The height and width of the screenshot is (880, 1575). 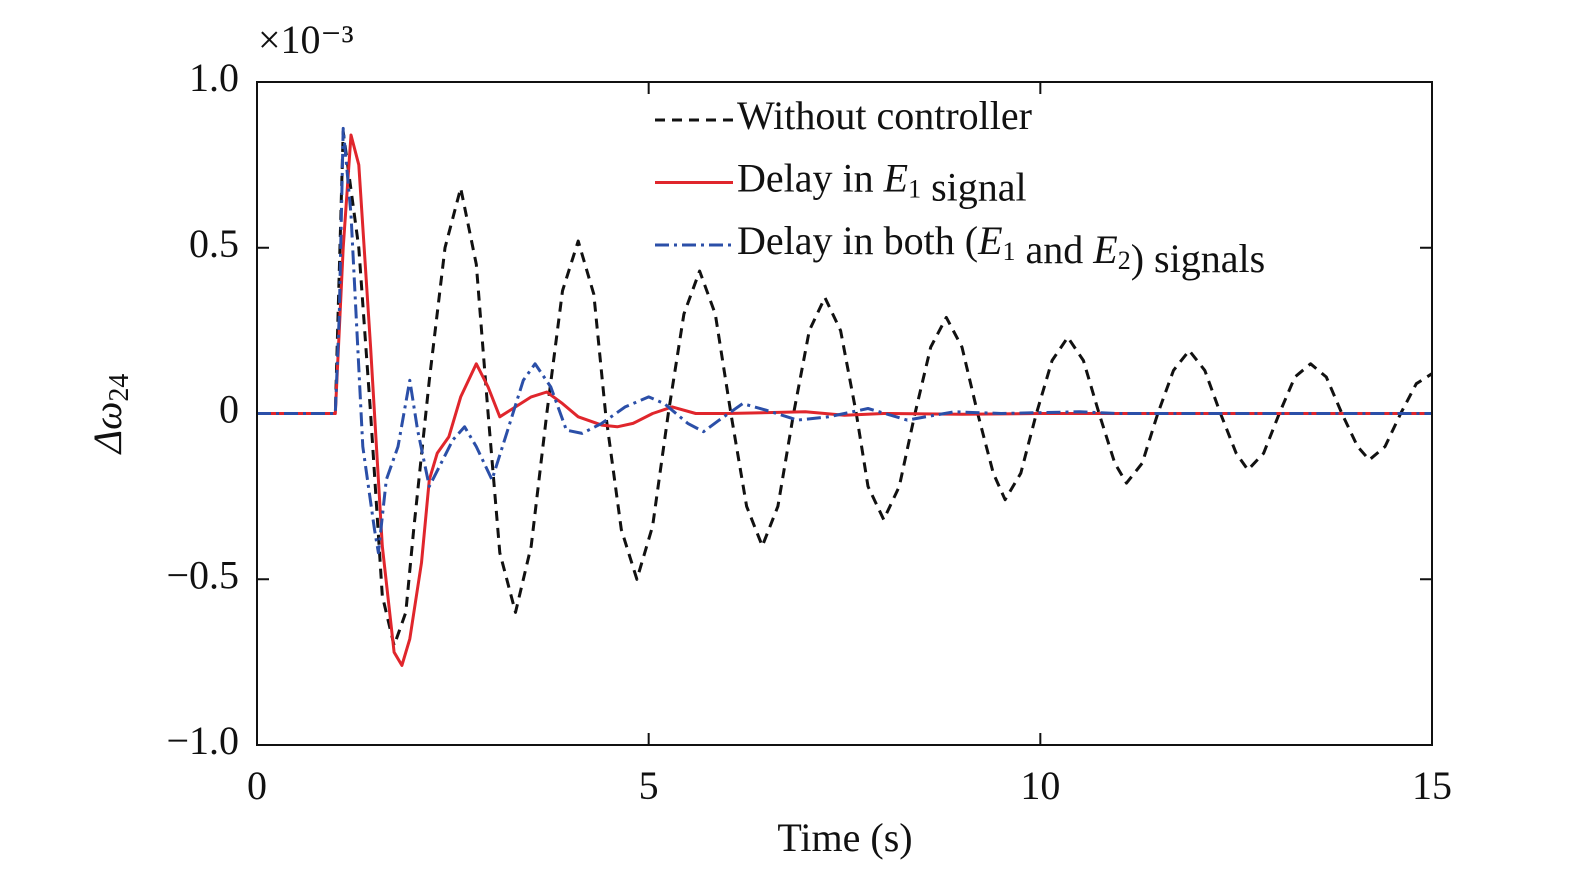 I want to click on legend-label: Delay in both (E1 and E2) signals, so click(x=1001, y=249).